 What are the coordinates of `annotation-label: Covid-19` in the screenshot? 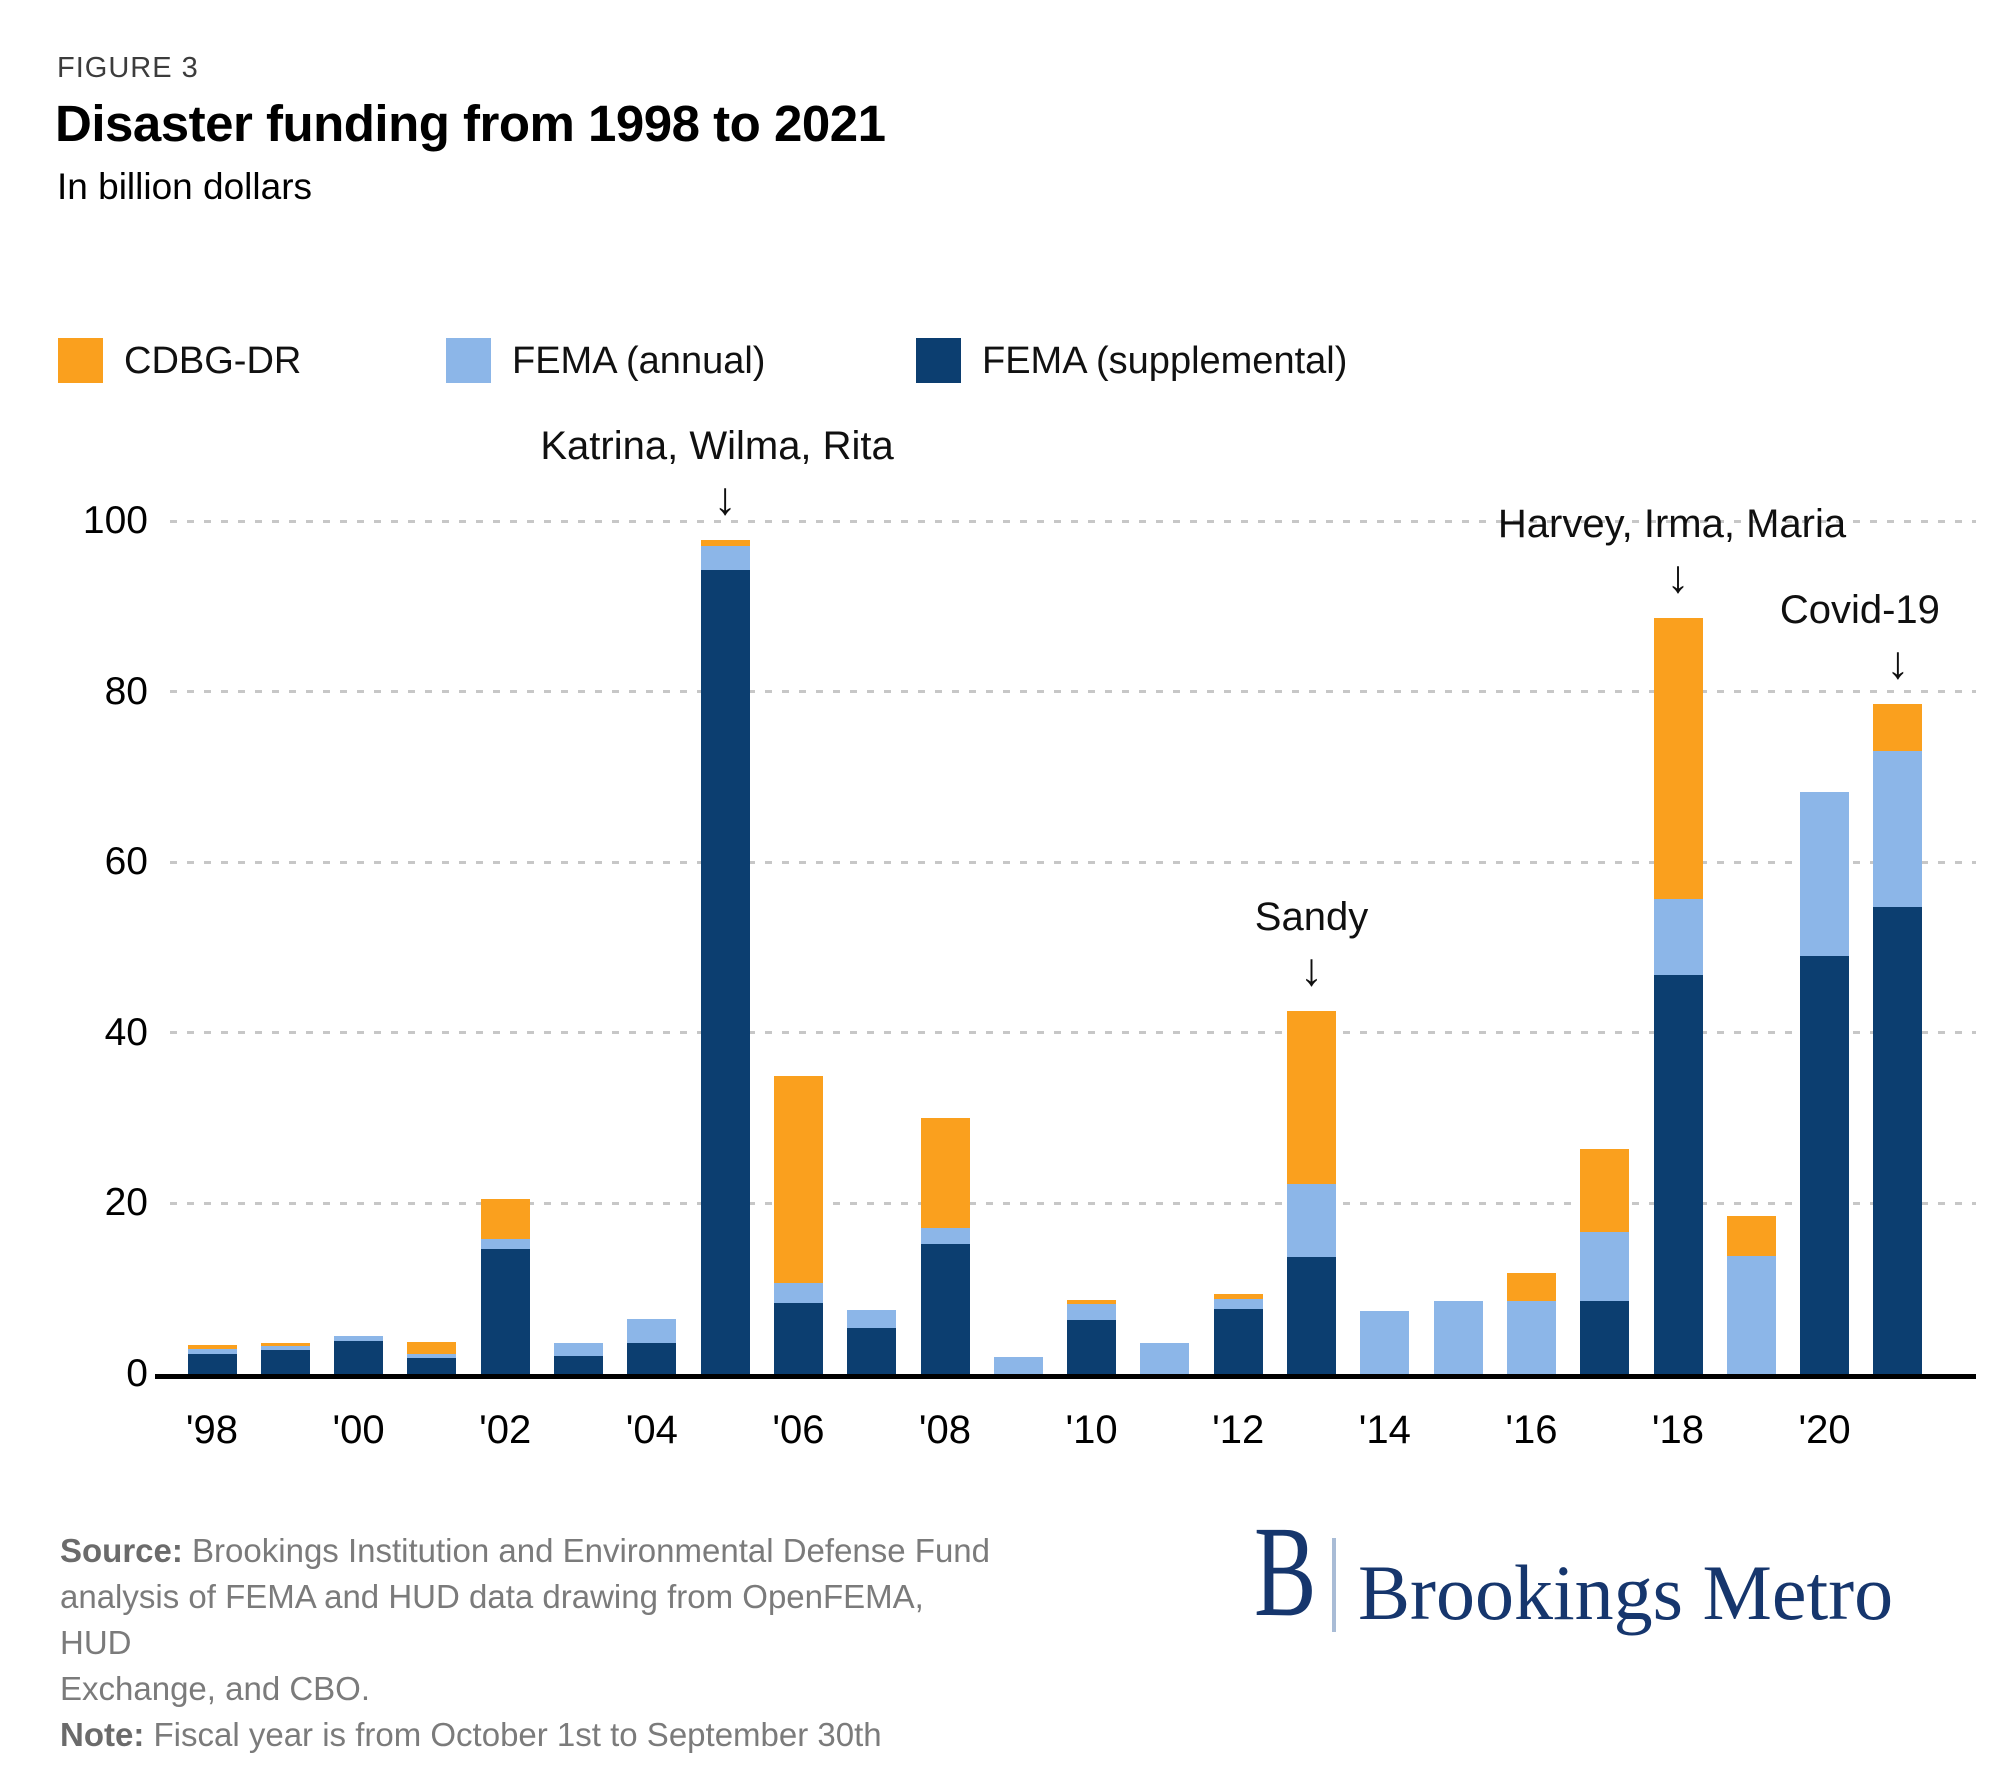 It's located at (1859, 609).